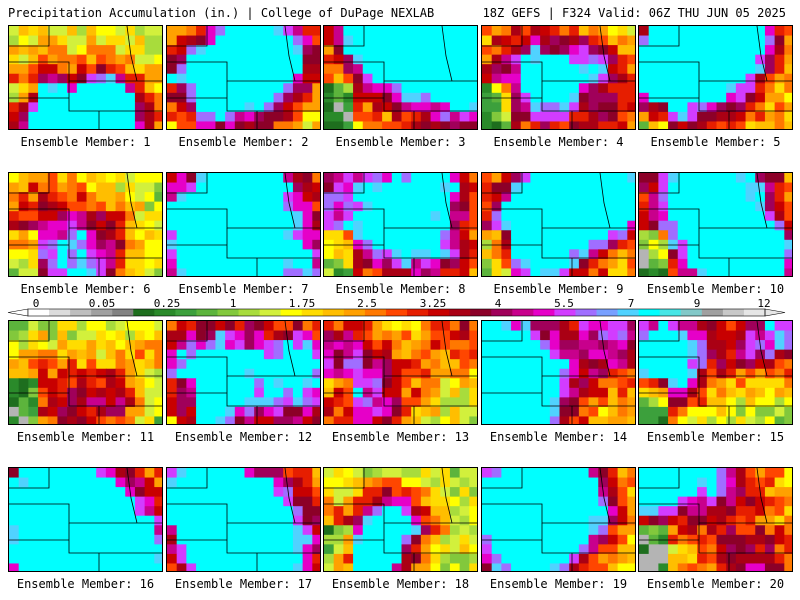 The image size is (800, 600). I want to click on ensemble-member-label: Ensemble Member: 12, so click(243, 437).